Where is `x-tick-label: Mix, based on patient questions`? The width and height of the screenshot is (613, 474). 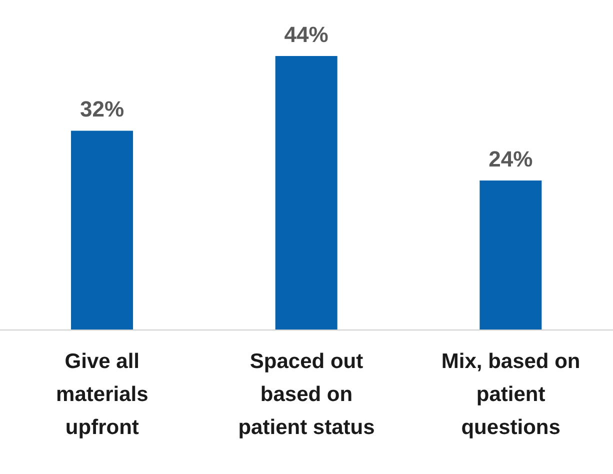
x-tick-label: Mix, based on patient questions is located at coordinates (510, 394).